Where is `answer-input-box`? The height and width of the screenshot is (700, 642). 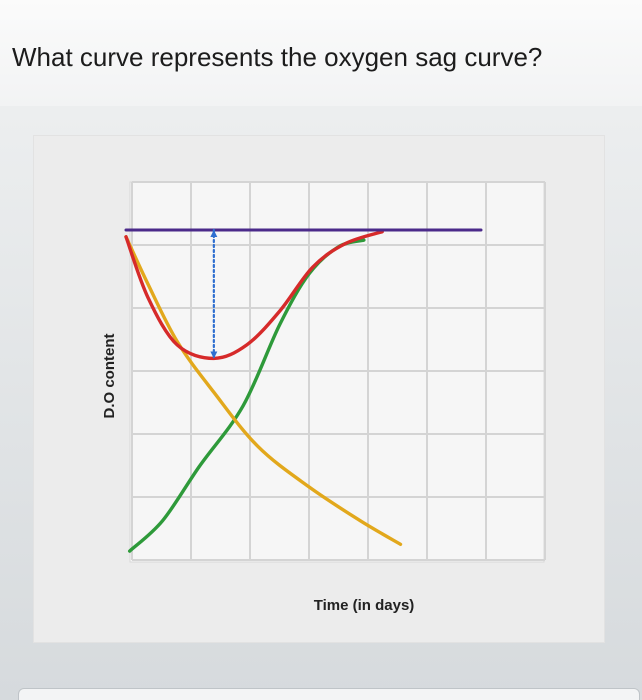
answer-input-box is located at coordinates (329, 694).